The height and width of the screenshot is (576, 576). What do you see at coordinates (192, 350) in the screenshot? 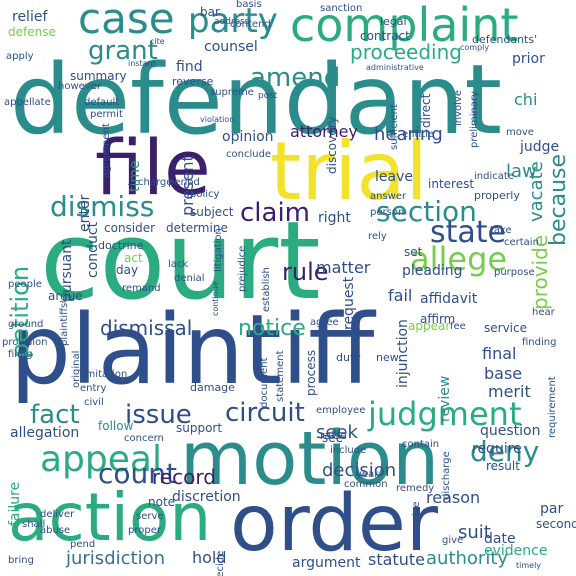
I see `cloud-word-plaintiff: plaintiff` at bounding box center [192, 350].